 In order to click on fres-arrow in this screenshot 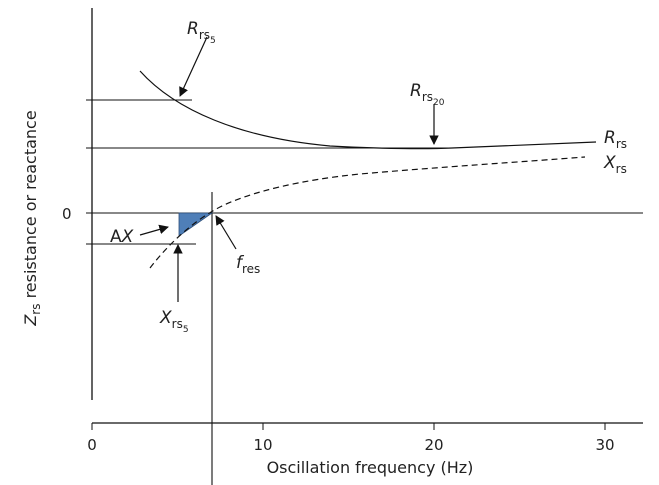, I will do `click(226, 232)`.